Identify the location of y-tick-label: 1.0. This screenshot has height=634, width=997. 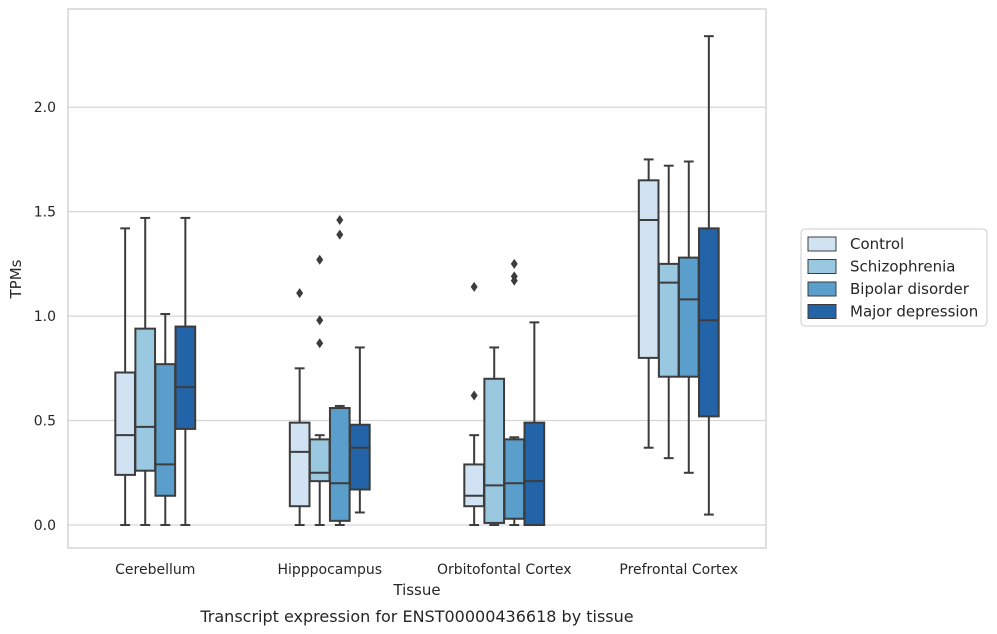
(45, 317).